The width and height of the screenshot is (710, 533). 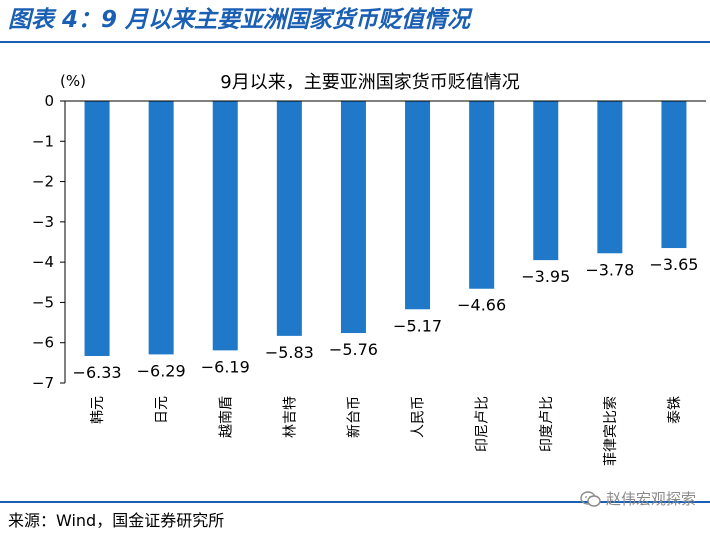 I want to click on footer-divider, so click(x=355, y=502).